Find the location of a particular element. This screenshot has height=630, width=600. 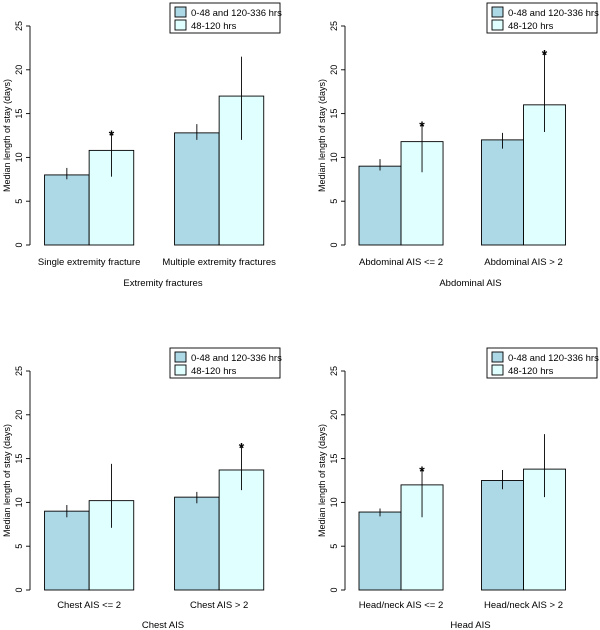

x-axis-label: Abdominal AIS is located at coordinates (470, 283).